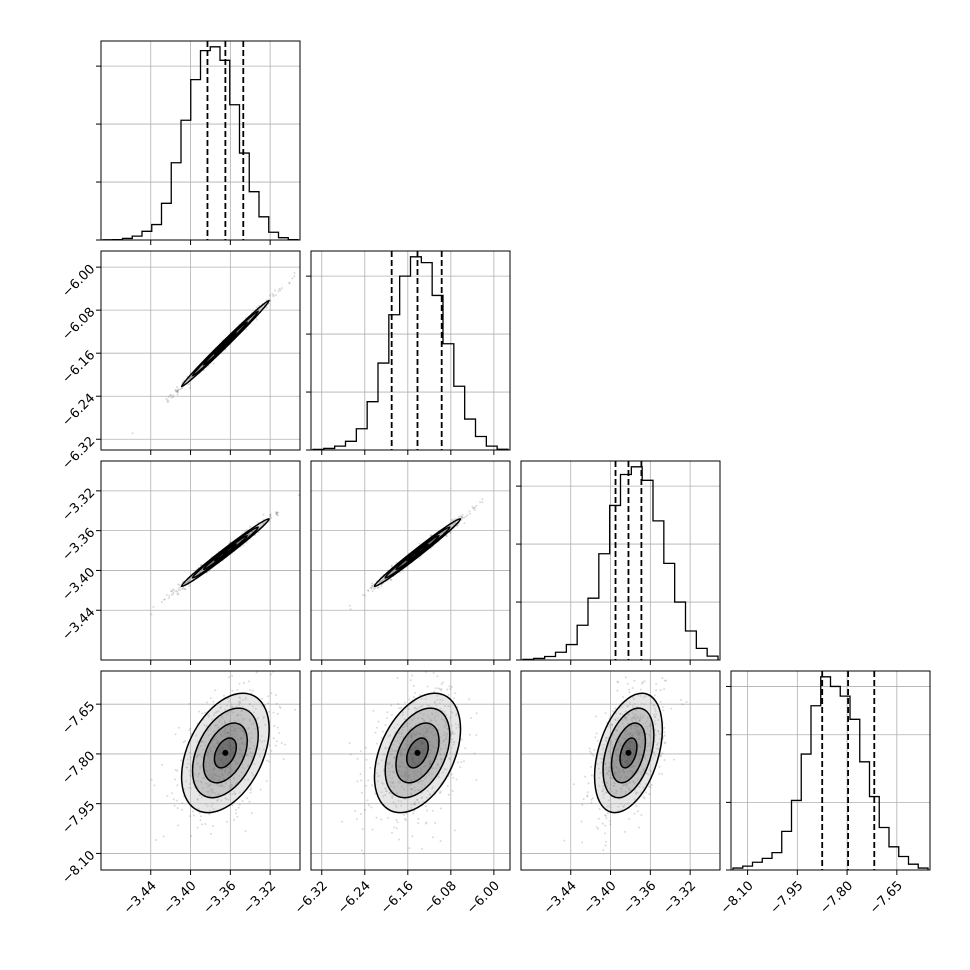  What do you see at coordinates (397, 897) in the screenshot?
I see `x-tick-label: −6.16` at bounding box center [397, 897].